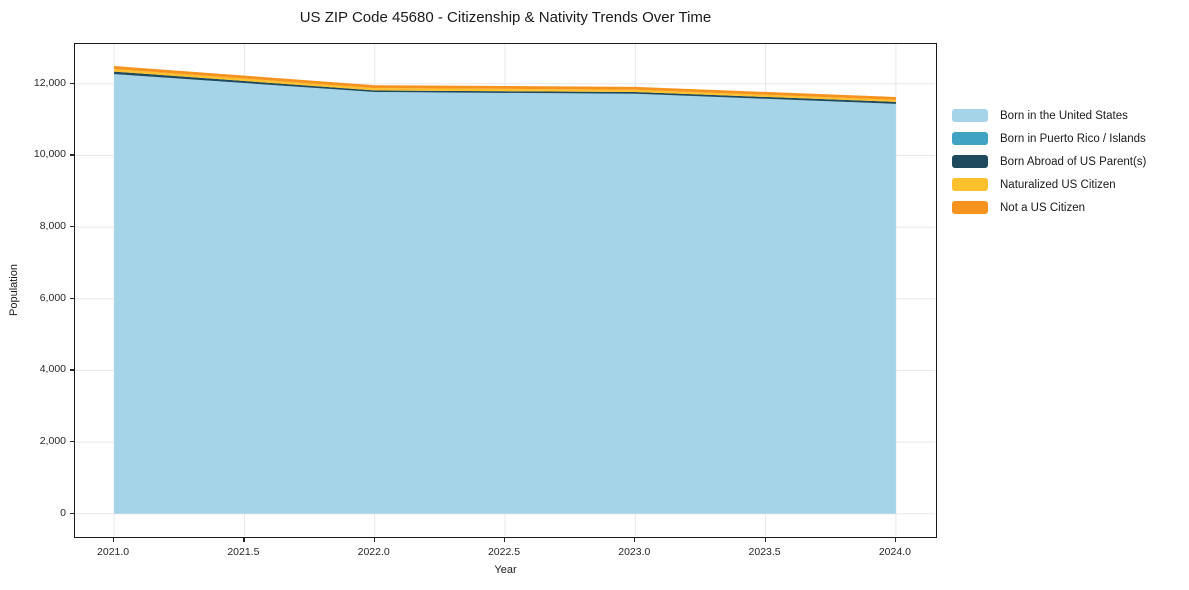 This screenshot has width=1189, height=590. What do you see at coordinates (52, 441) in the screenshot?
I see `y-tick-label: 2,000` at bounding box center [52, 441].